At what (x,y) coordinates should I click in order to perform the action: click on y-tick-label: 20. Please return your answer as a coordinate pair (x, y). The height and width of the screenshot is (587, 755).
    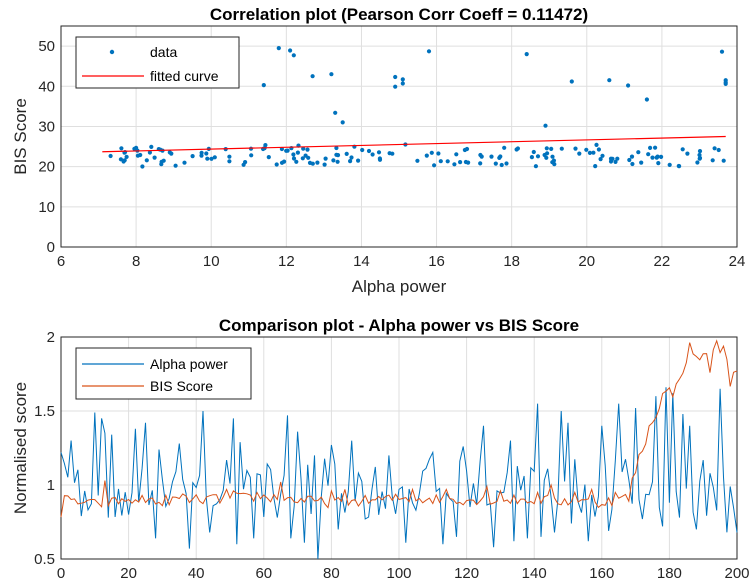
    Looking at the image, I should click on (46, 167).